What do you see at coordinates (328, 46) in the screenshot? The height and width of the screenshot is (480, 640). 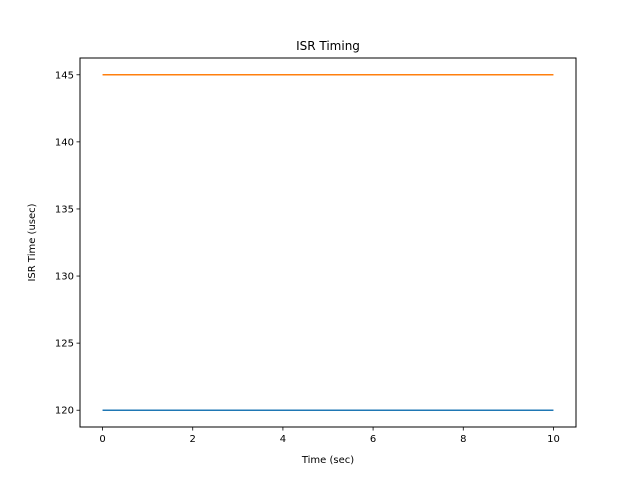 I see `chart-title: ISR Timing` at bounding box center [328, 46].